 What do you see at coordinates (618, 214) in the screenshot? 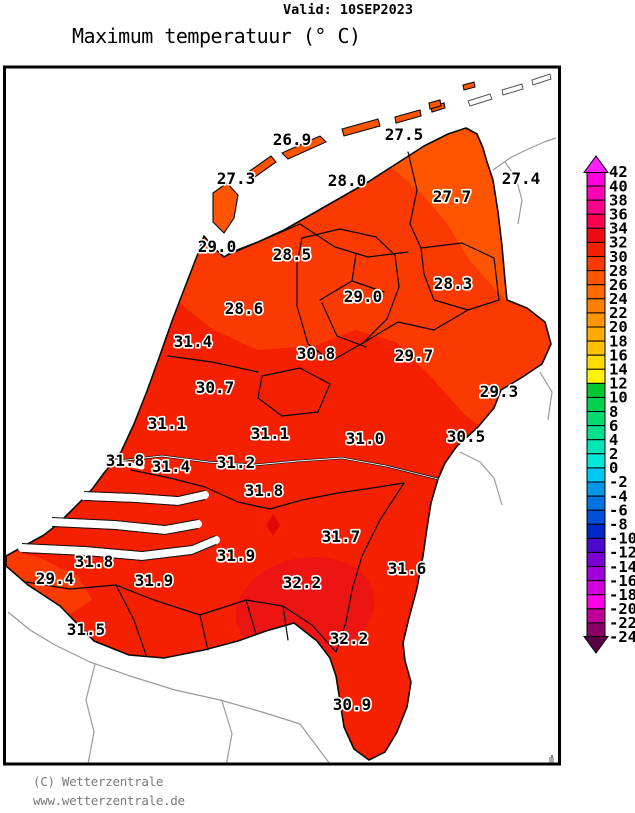
I see `colorbar-tick-label: 36` at bounding box center [618, 214].